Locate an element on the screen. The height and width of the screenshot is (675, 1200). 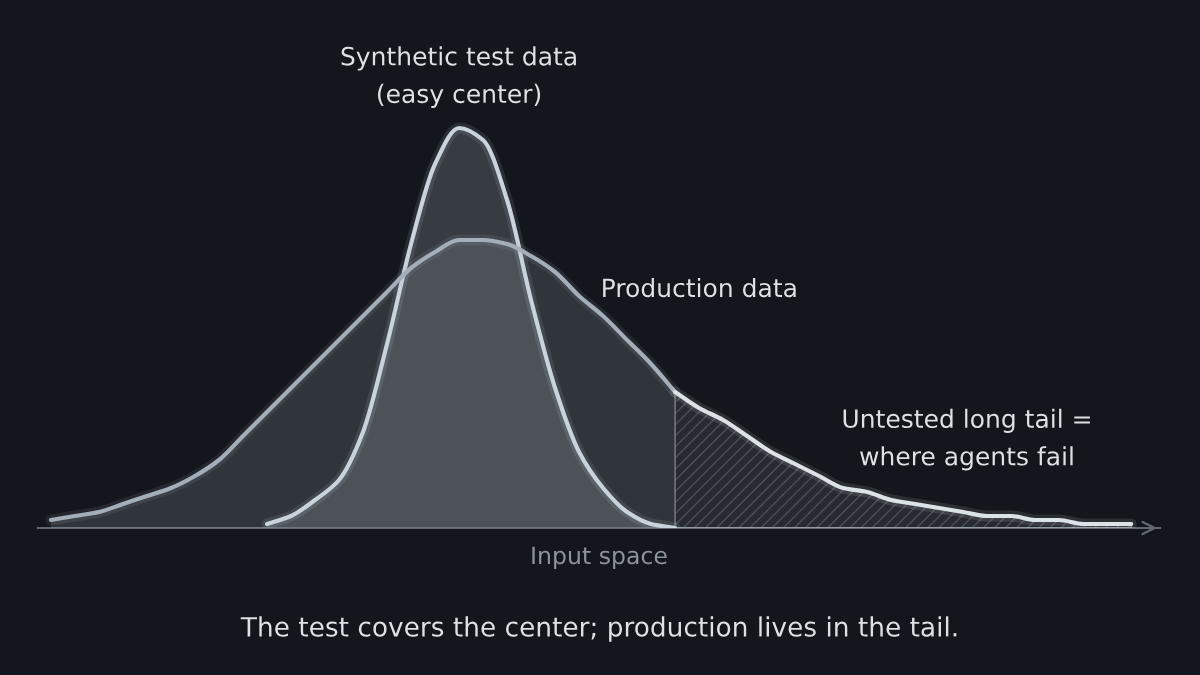
series-label: Production data is located at coordinates (699, 287).